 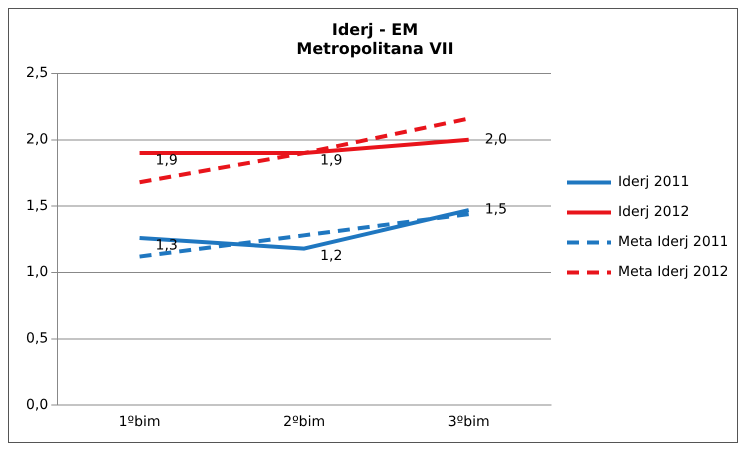 I want to click on legend-label: Meta Iderj 2011, so click(x=673, y=242).